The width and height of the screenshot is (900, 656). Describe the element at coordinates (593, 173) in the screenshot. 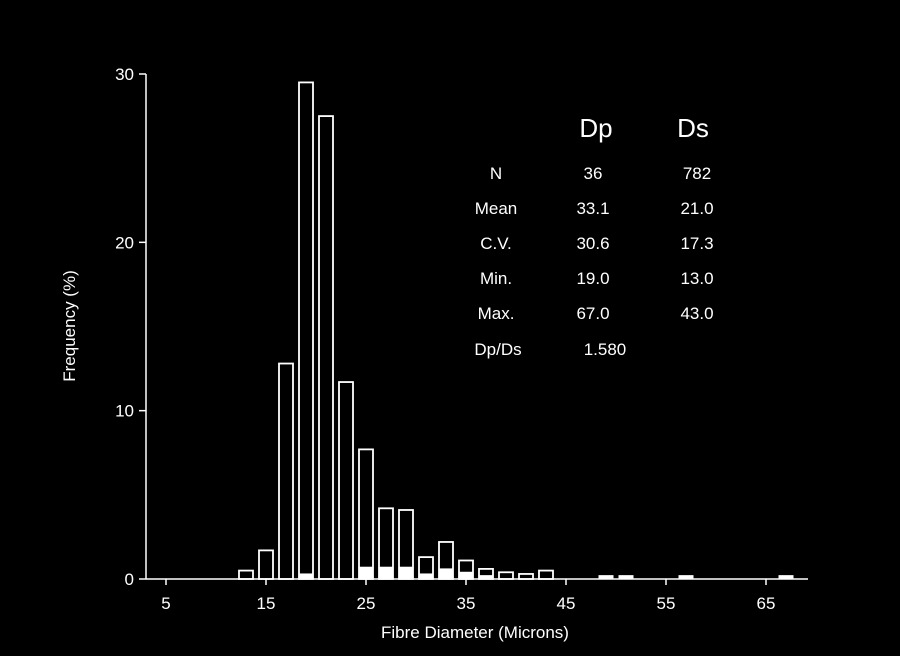

I see `stats-row-dp: 36` at that location.